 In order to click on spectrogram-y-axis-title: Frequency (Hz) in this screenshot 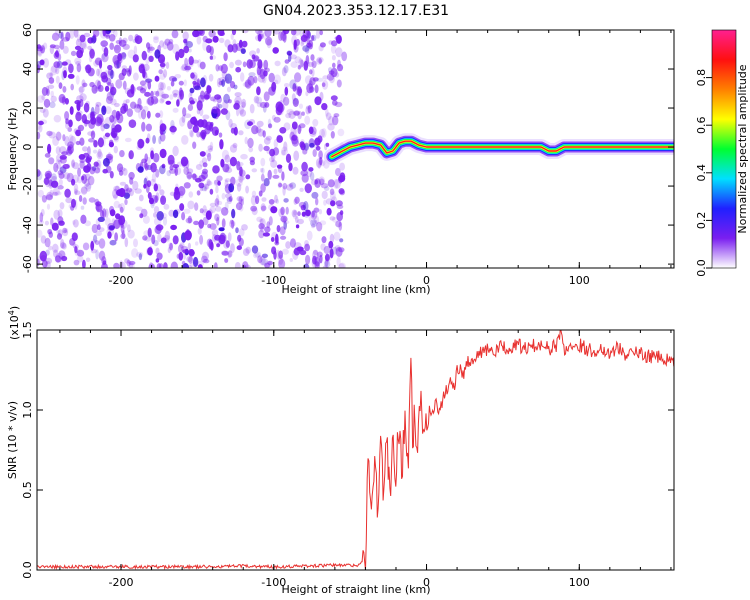, I will do `click(12, 149)`.